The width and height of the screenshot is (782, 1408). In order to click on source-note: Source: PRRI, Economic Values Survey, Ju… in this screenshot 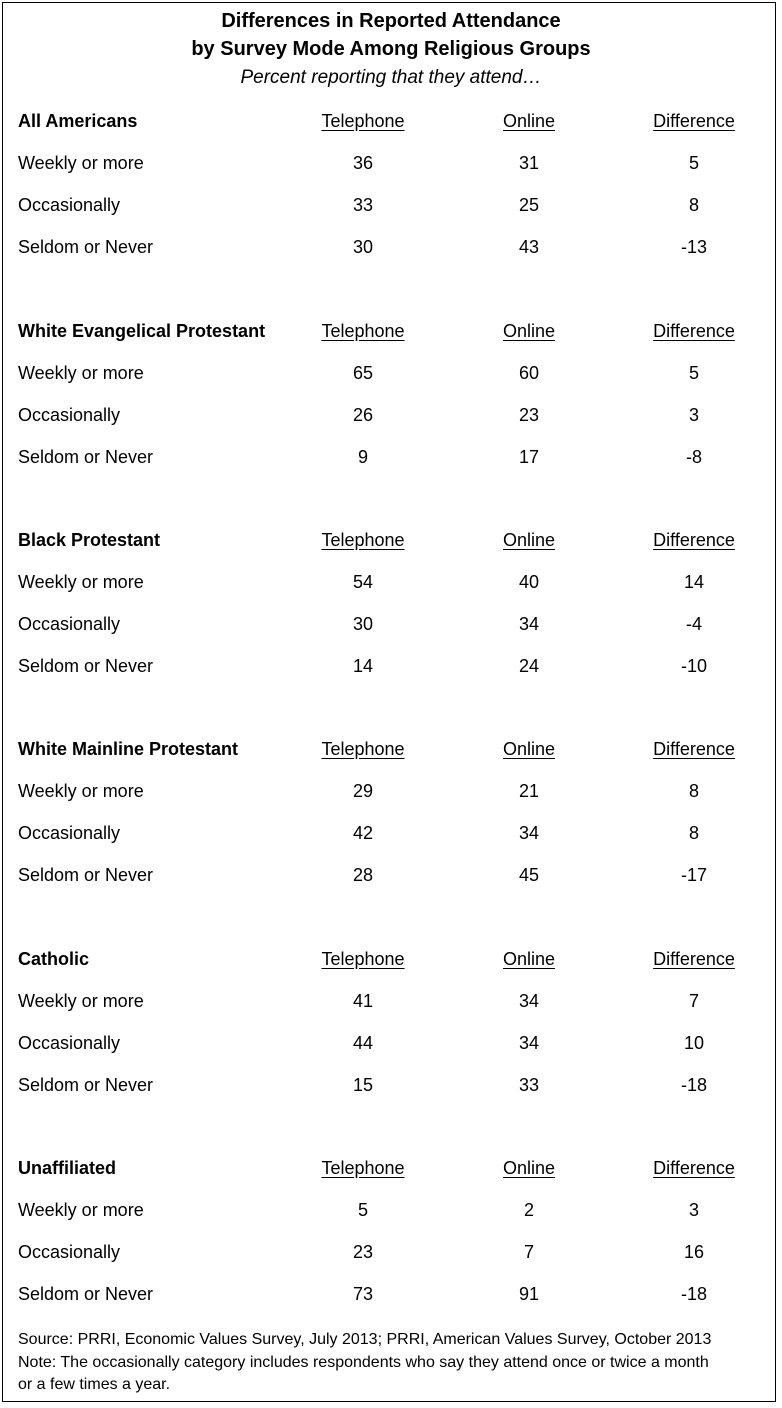, I will do `click(365, 1339)`.